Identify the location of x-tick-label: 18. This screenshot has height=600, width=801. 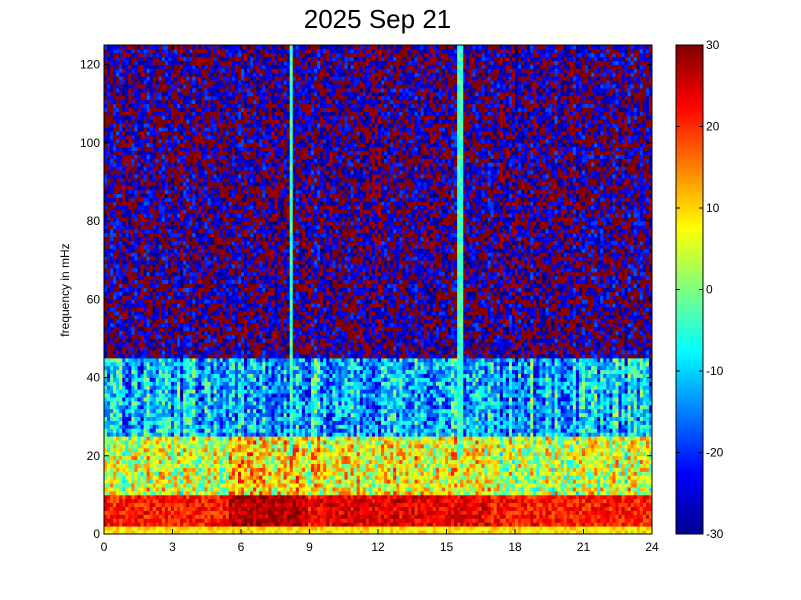
(515, 547).